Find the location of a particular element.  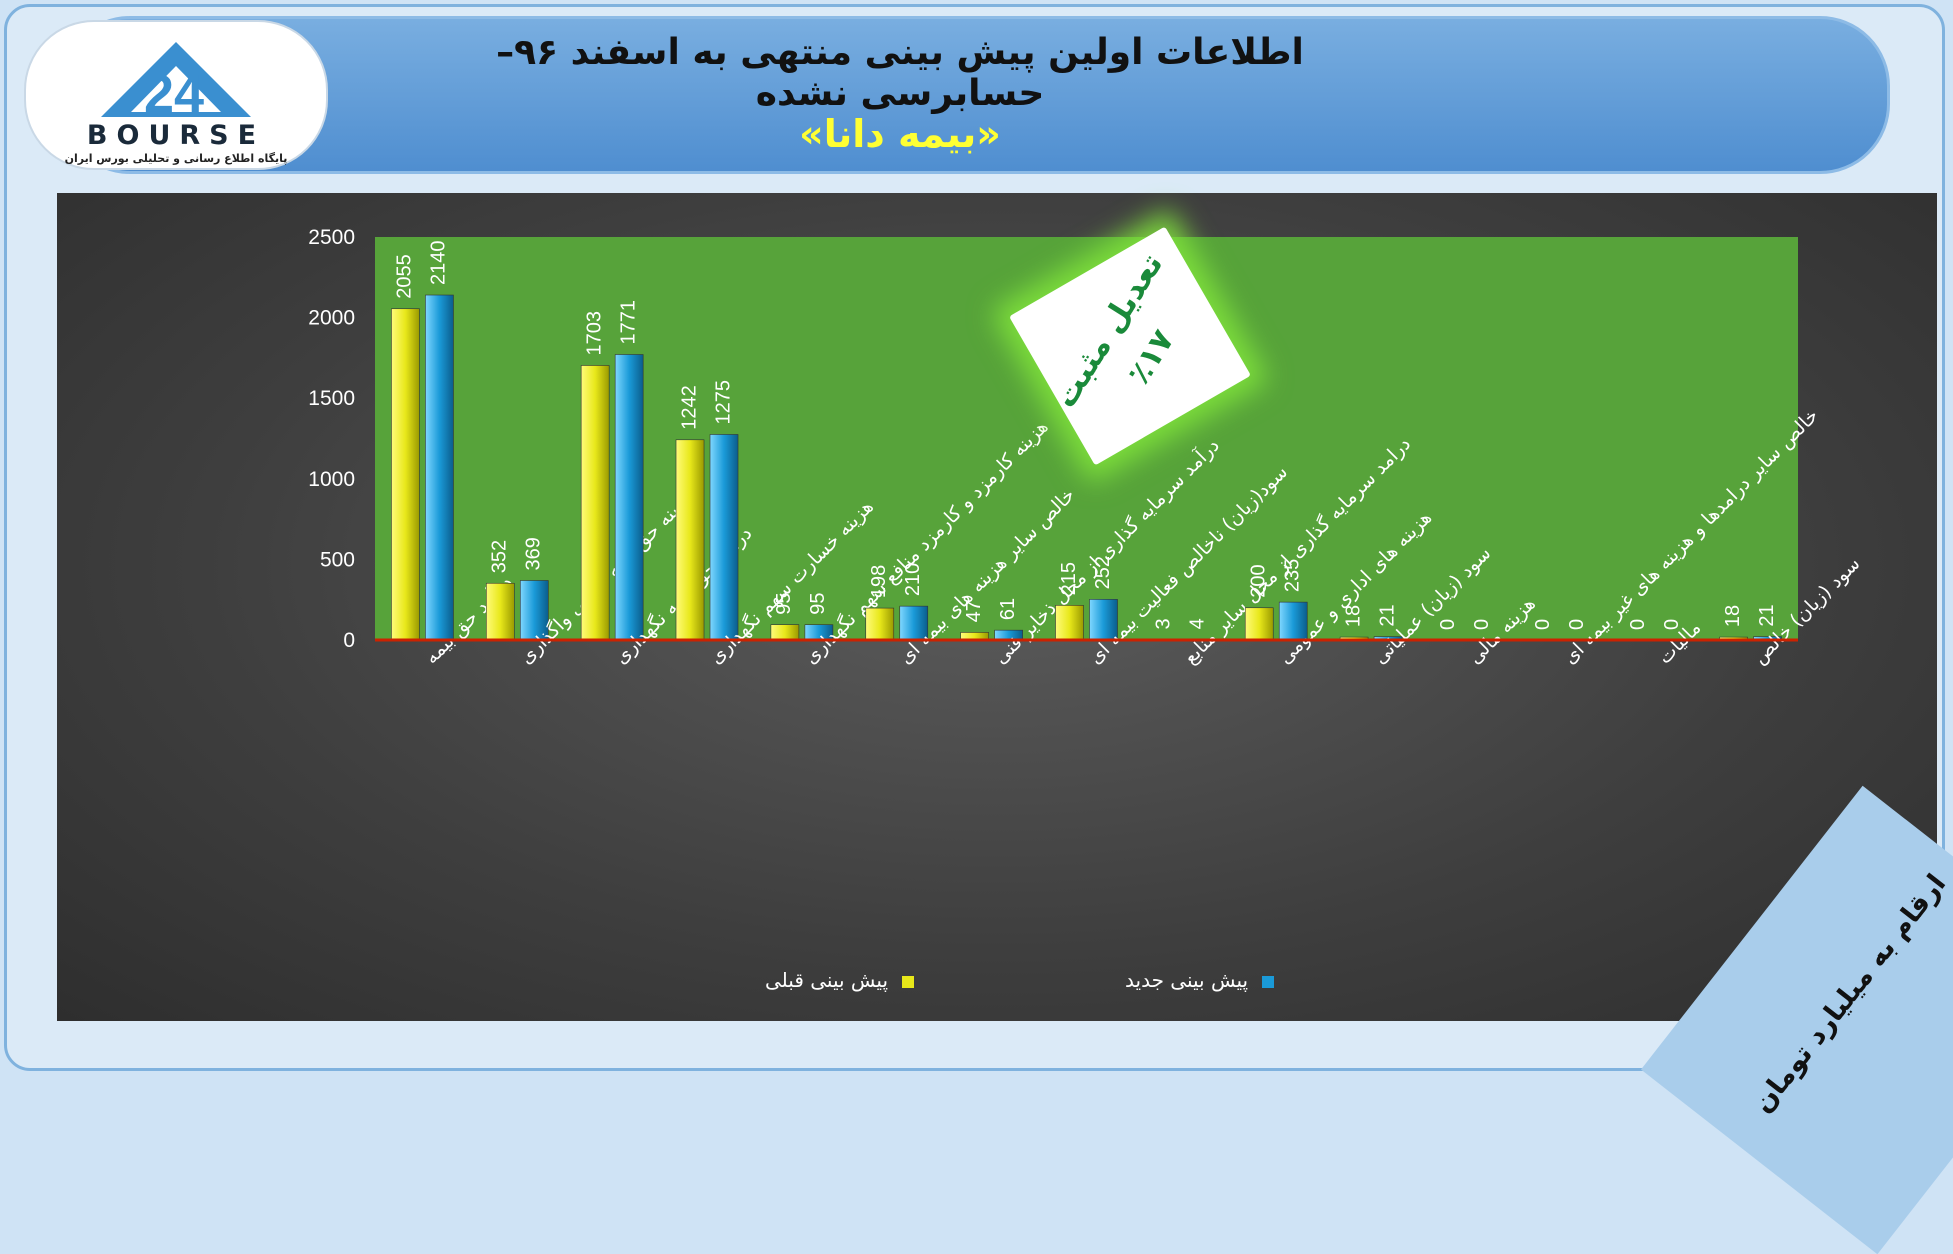

legend-label-prev: پیش بینی قبلی is located at coordinates (826, 980).